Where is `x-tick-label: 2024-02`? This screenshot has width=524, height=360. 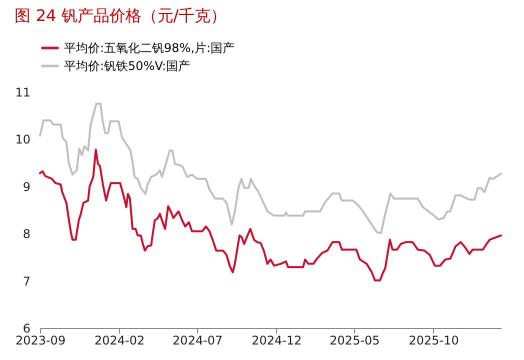
x-tick-label: 2024-02 is located at coordinates (119, 341).